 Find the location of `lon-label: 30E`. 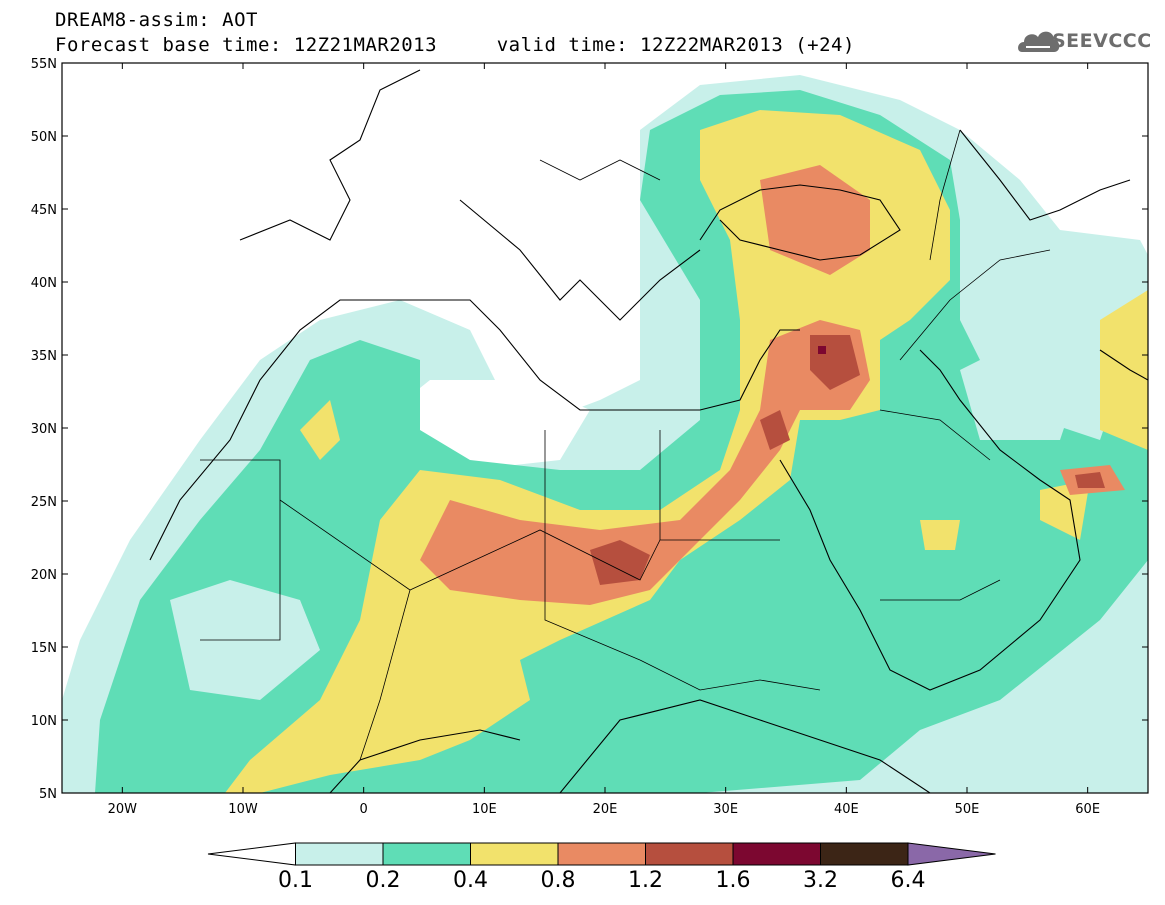

lon-label: 30E is located at coordinates (725, 809).